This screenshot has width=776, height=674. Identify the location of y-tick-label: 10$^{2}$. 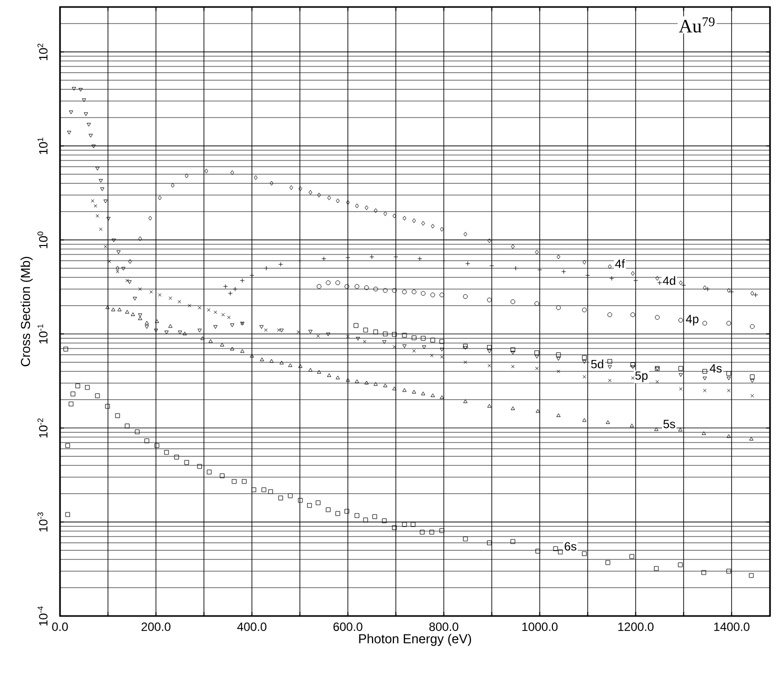
(42, 52).